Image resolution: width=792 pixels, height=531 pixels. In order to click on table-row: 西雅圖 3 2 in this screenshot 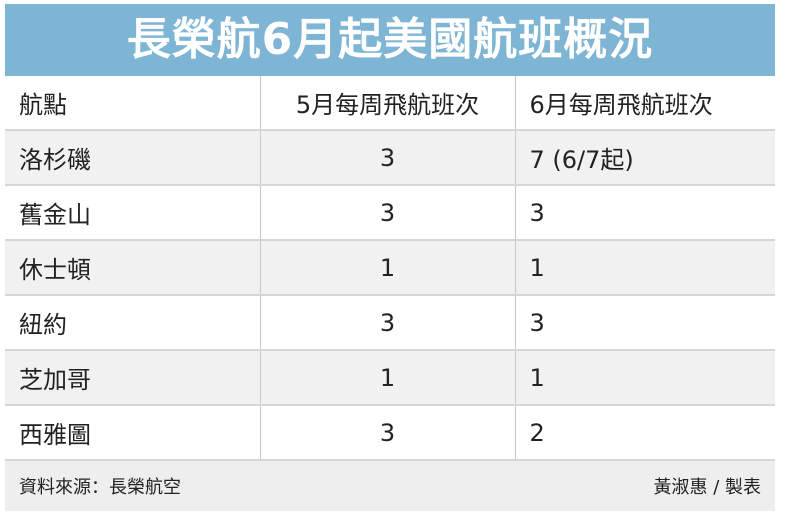, I will do `click(390, 433)`.